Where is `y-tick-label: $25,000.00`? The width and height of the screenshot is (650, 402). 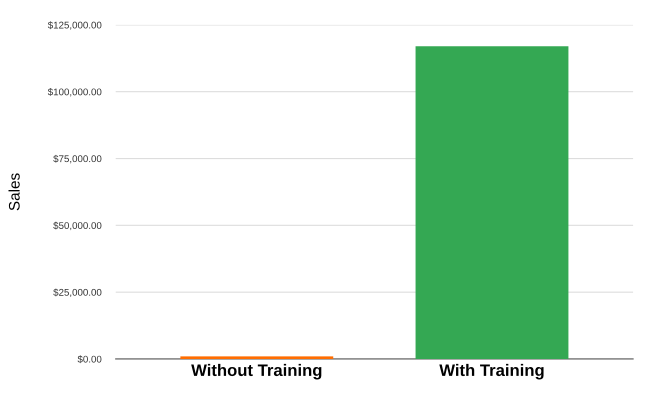 y-tick-label: $25,000.00 is located at coordinates (77, 292).